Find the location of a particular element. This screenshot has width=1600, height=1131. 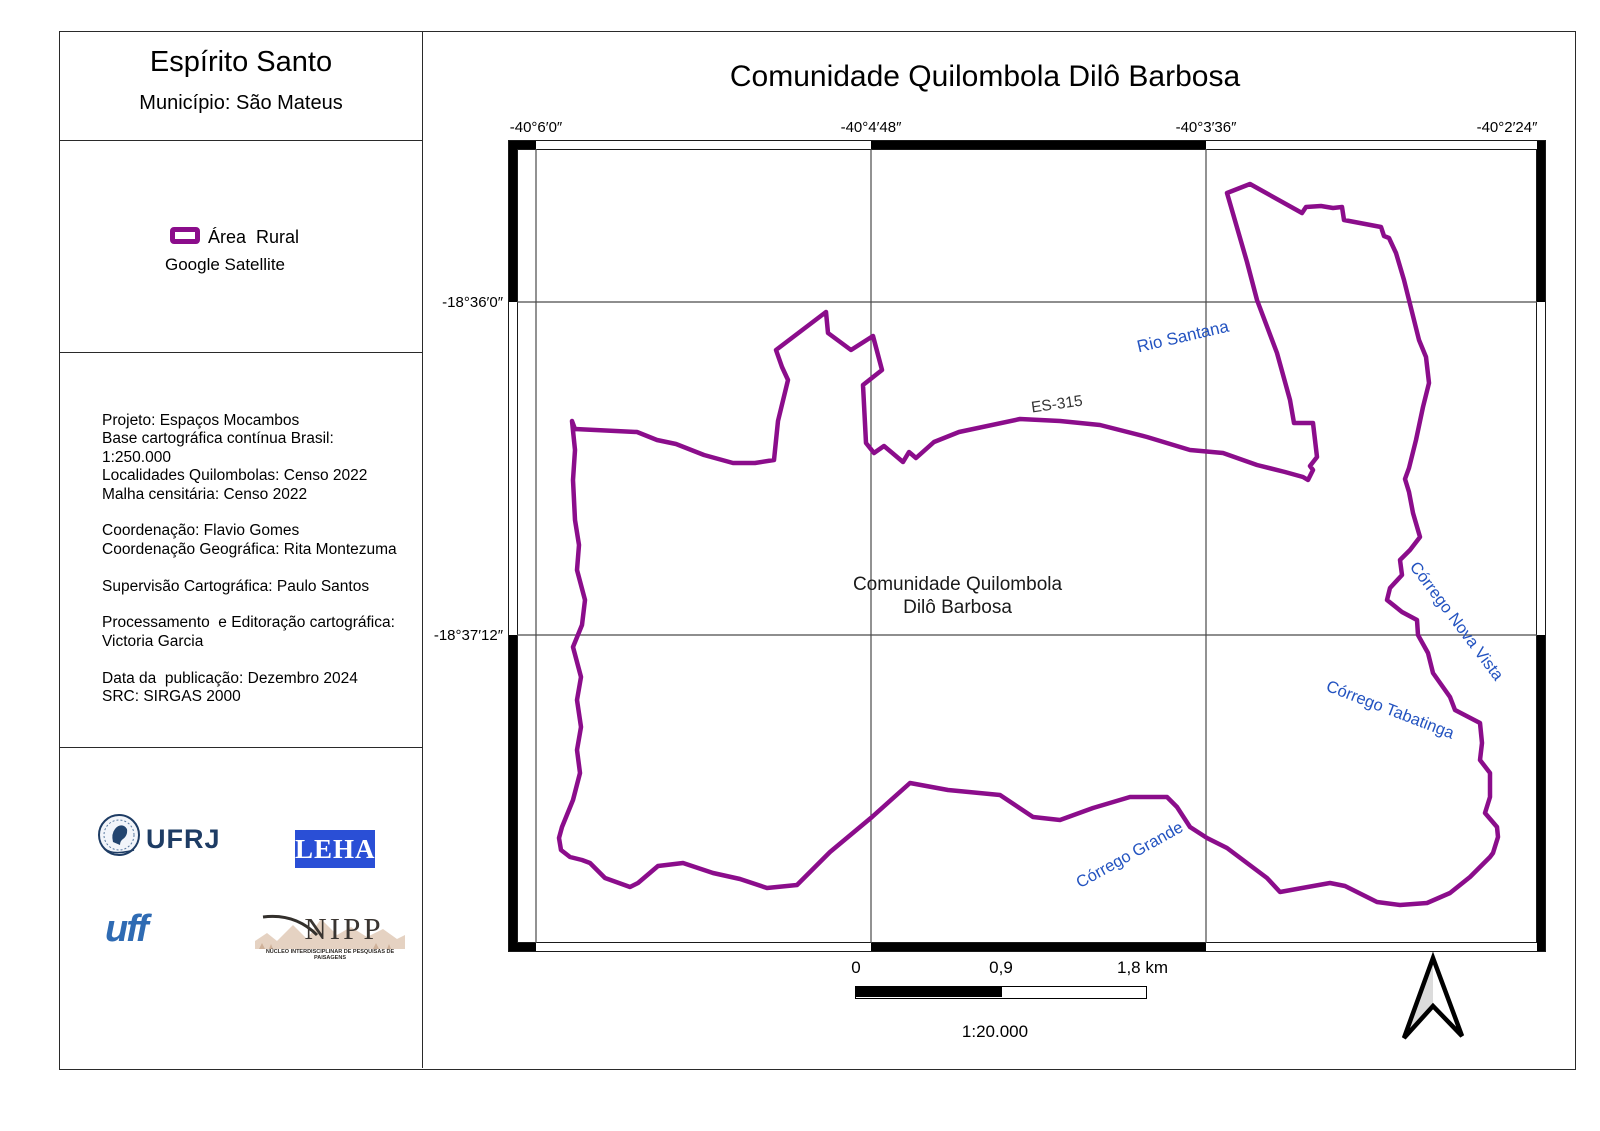

region-title: Espírito Santo is located at coordinates (241, 62).